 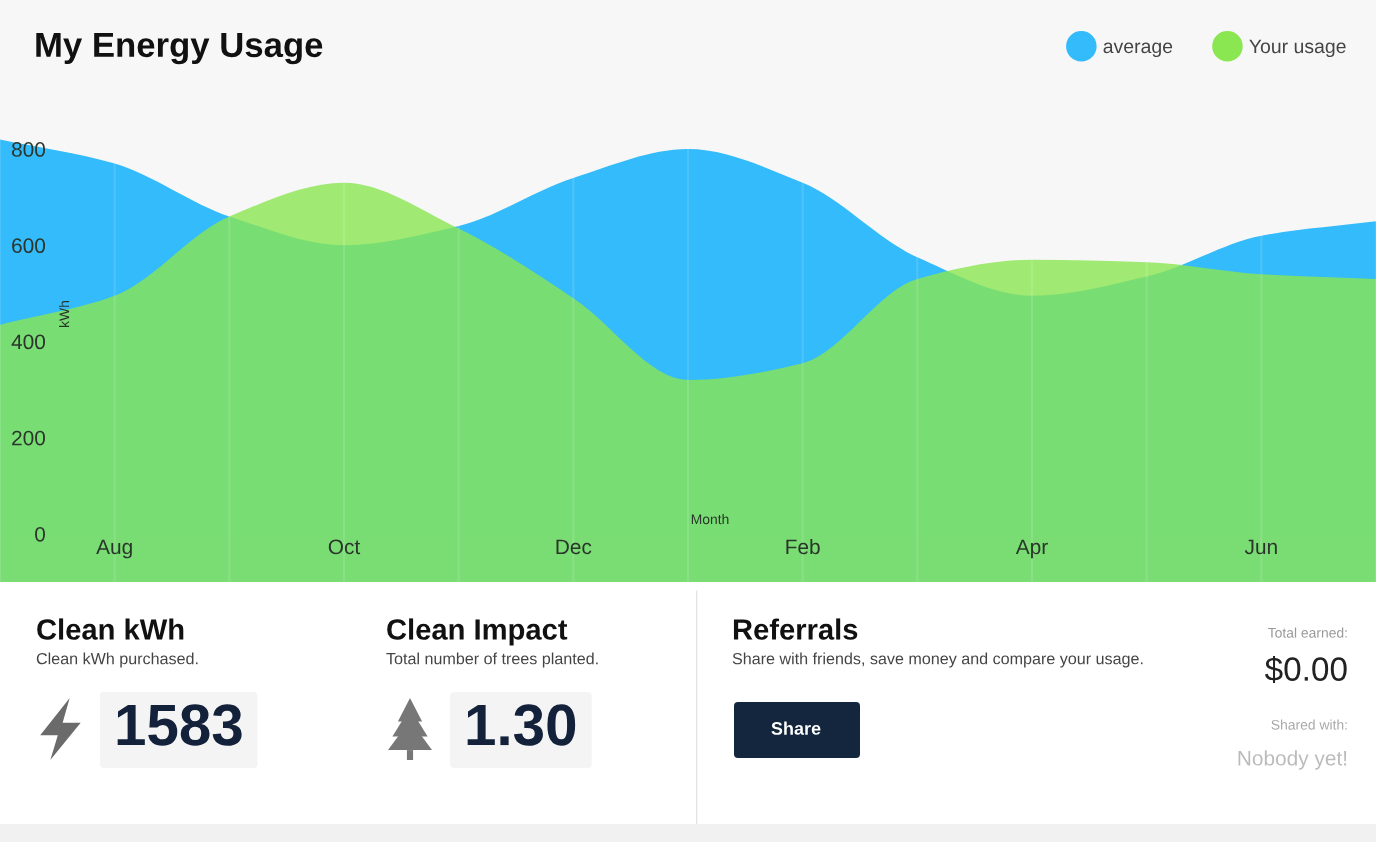 What do you see at coordinates (114, 549) in the screenshot?
I see `x-tick-label: Aug` at bounding box center [114, 549].